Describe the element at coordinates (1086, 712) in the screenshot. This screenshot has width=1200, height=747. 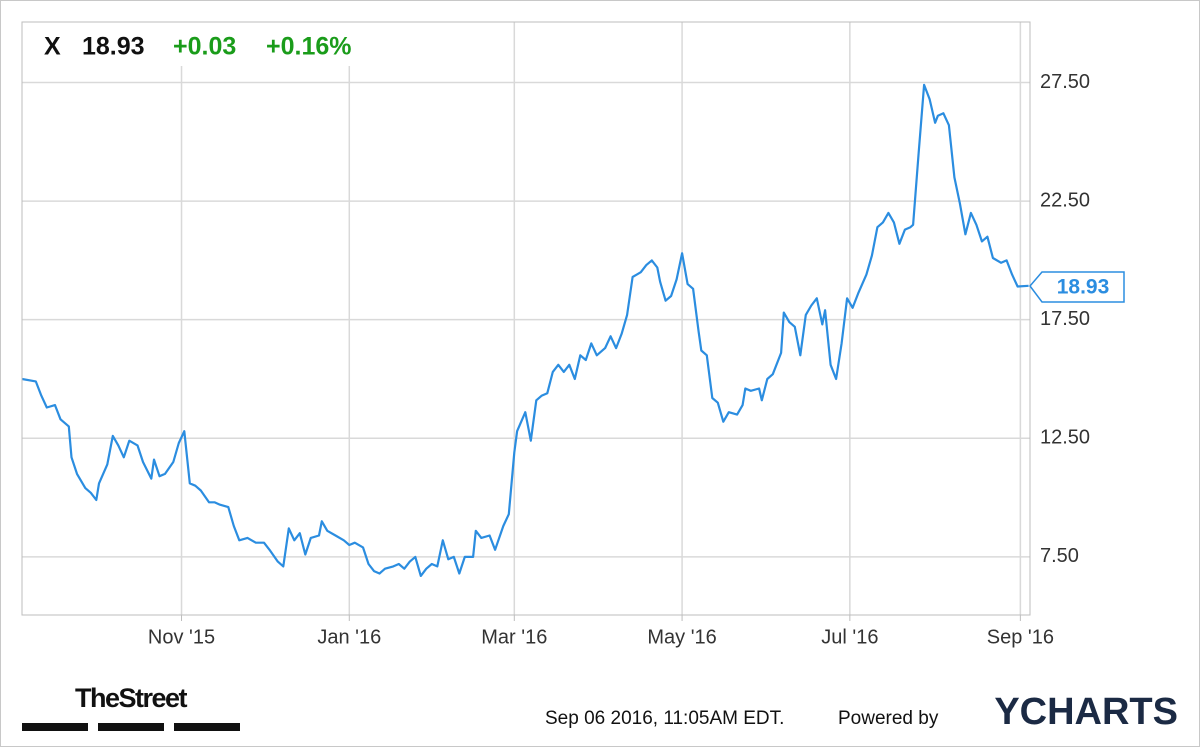
I see `brand-logo: YCHARTS` at that location.